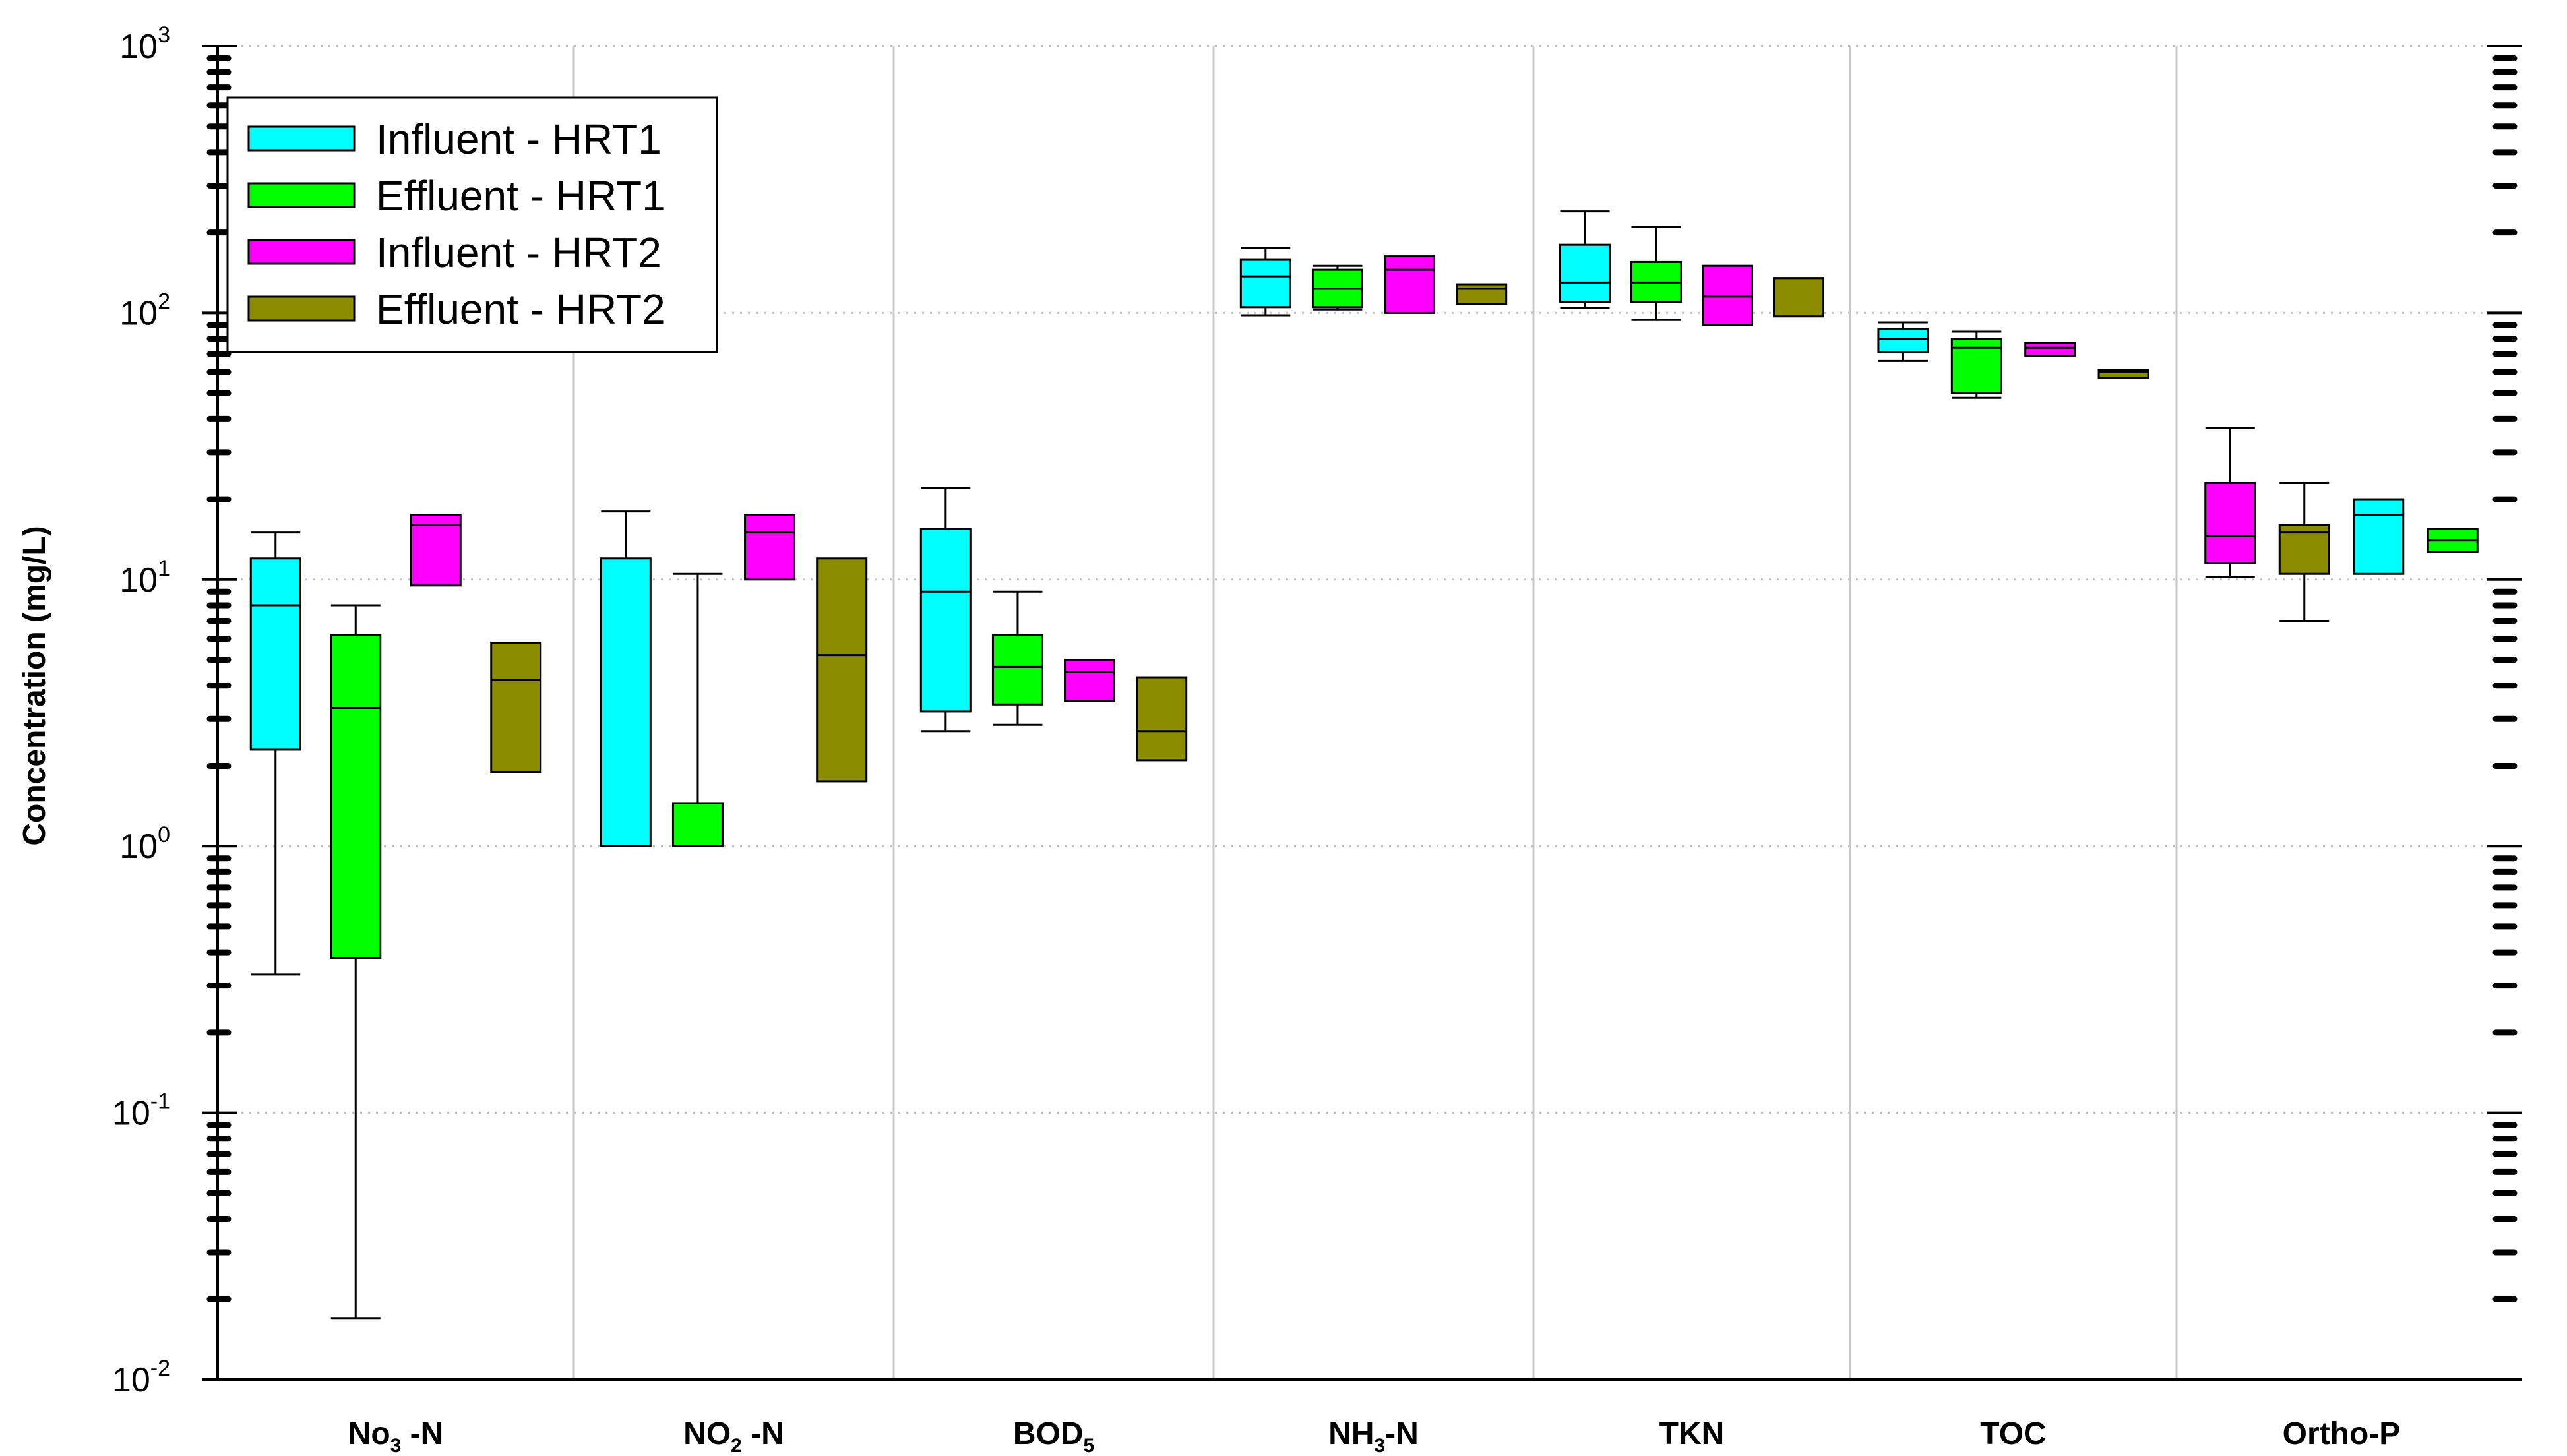  I want to click on y-tick-label: 10⁻¹, so click(141, 1111).